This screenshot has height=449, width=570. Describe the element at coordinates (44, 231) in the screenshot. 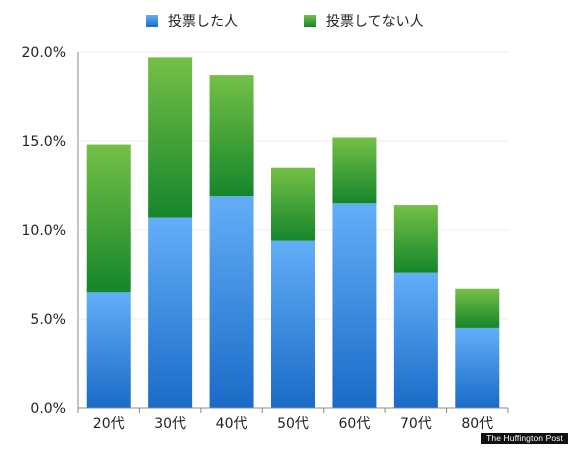

I see `y-tick-label: 10.0%` at that location.